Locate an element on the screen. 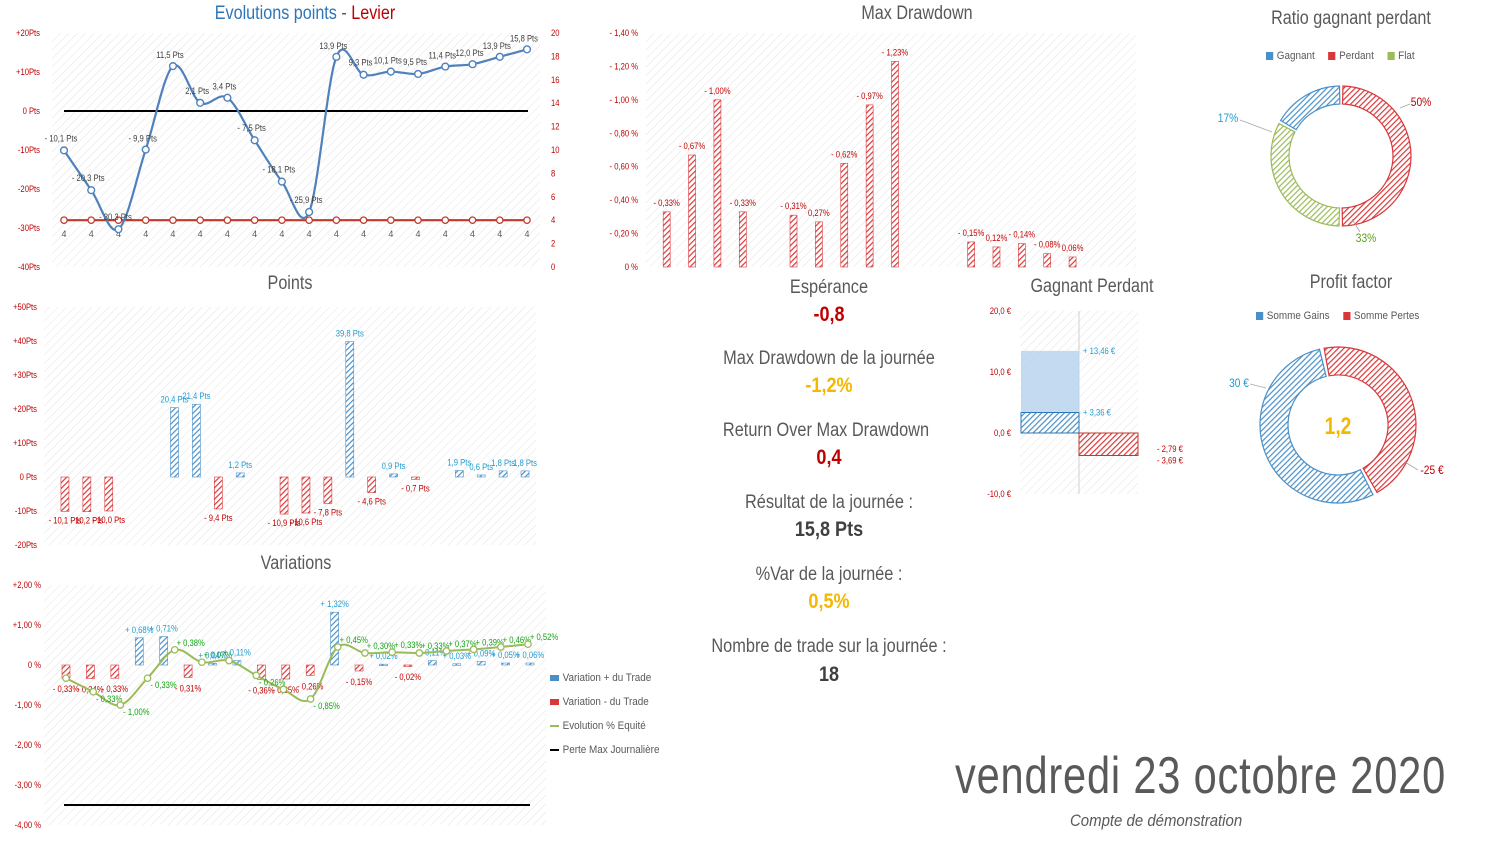 The height and width of the screenshot is (851, 1494). evolution-y-tick: 0 Pts is located at coordinates (31, 110).